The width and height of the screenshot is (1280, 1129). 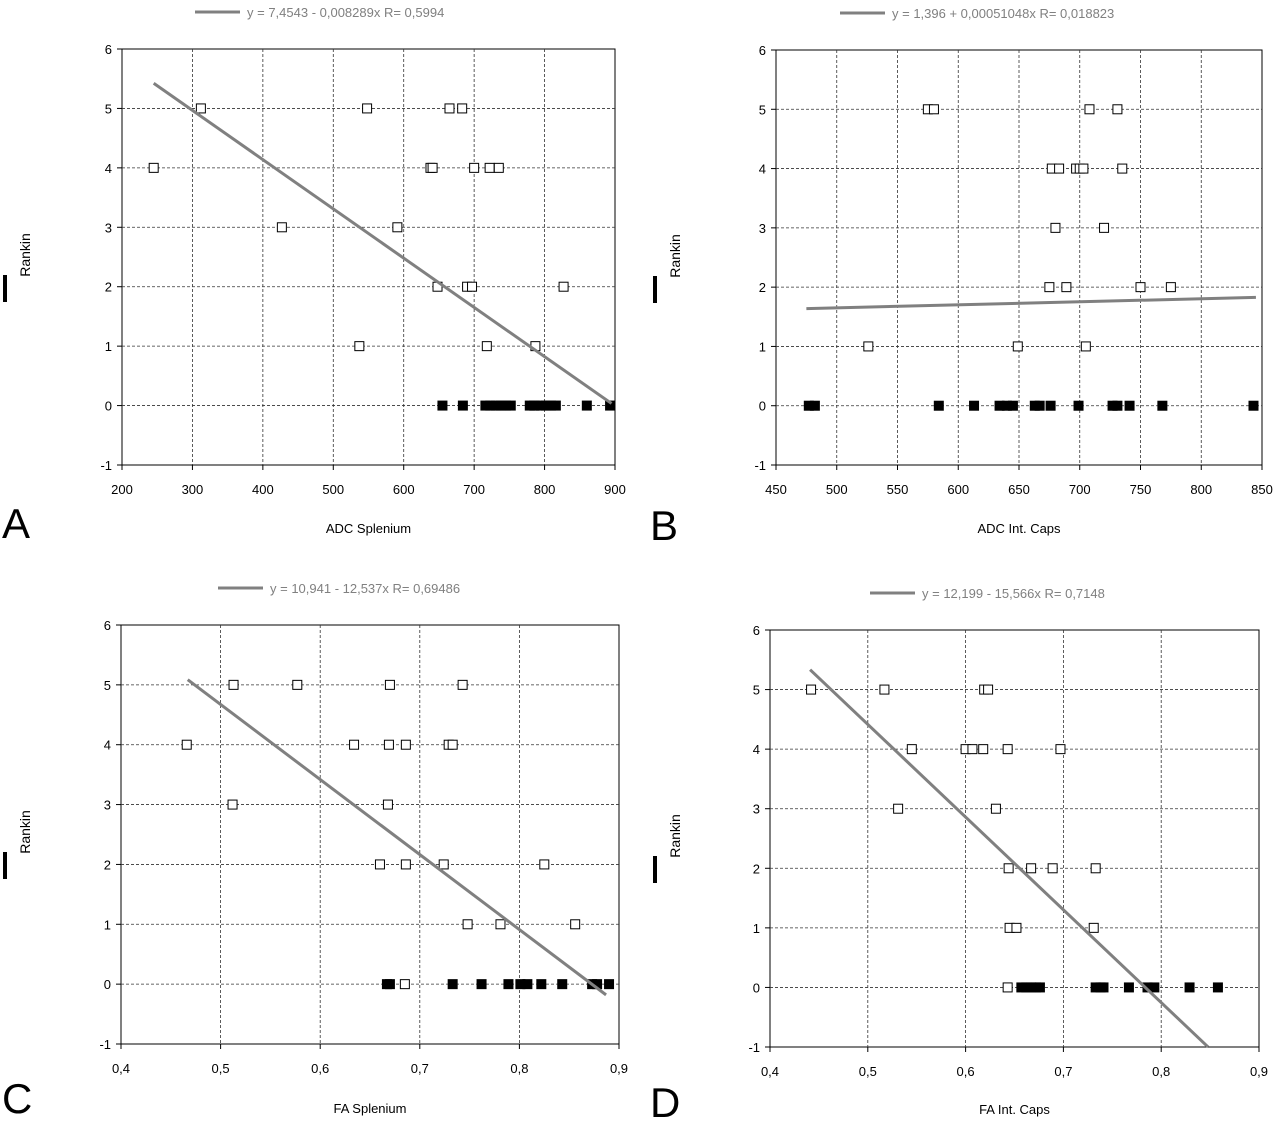 I want to click on x-tick-label: 700, so click(x=474, y=489).